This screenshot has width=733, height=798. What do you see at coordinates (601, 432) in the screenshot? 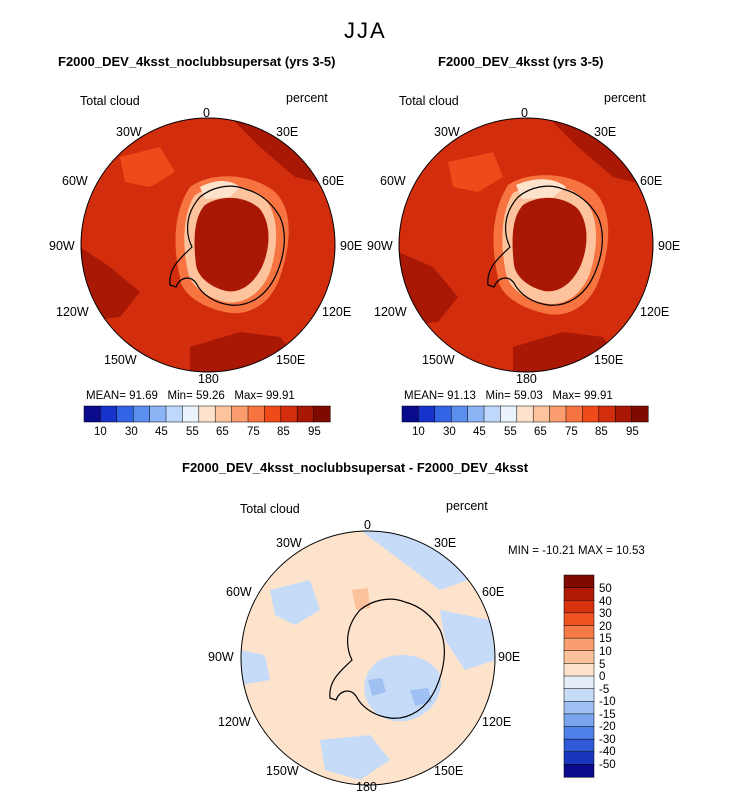
I see `panel2-colorbar-tick: 85` at bounding box center [601, 432].